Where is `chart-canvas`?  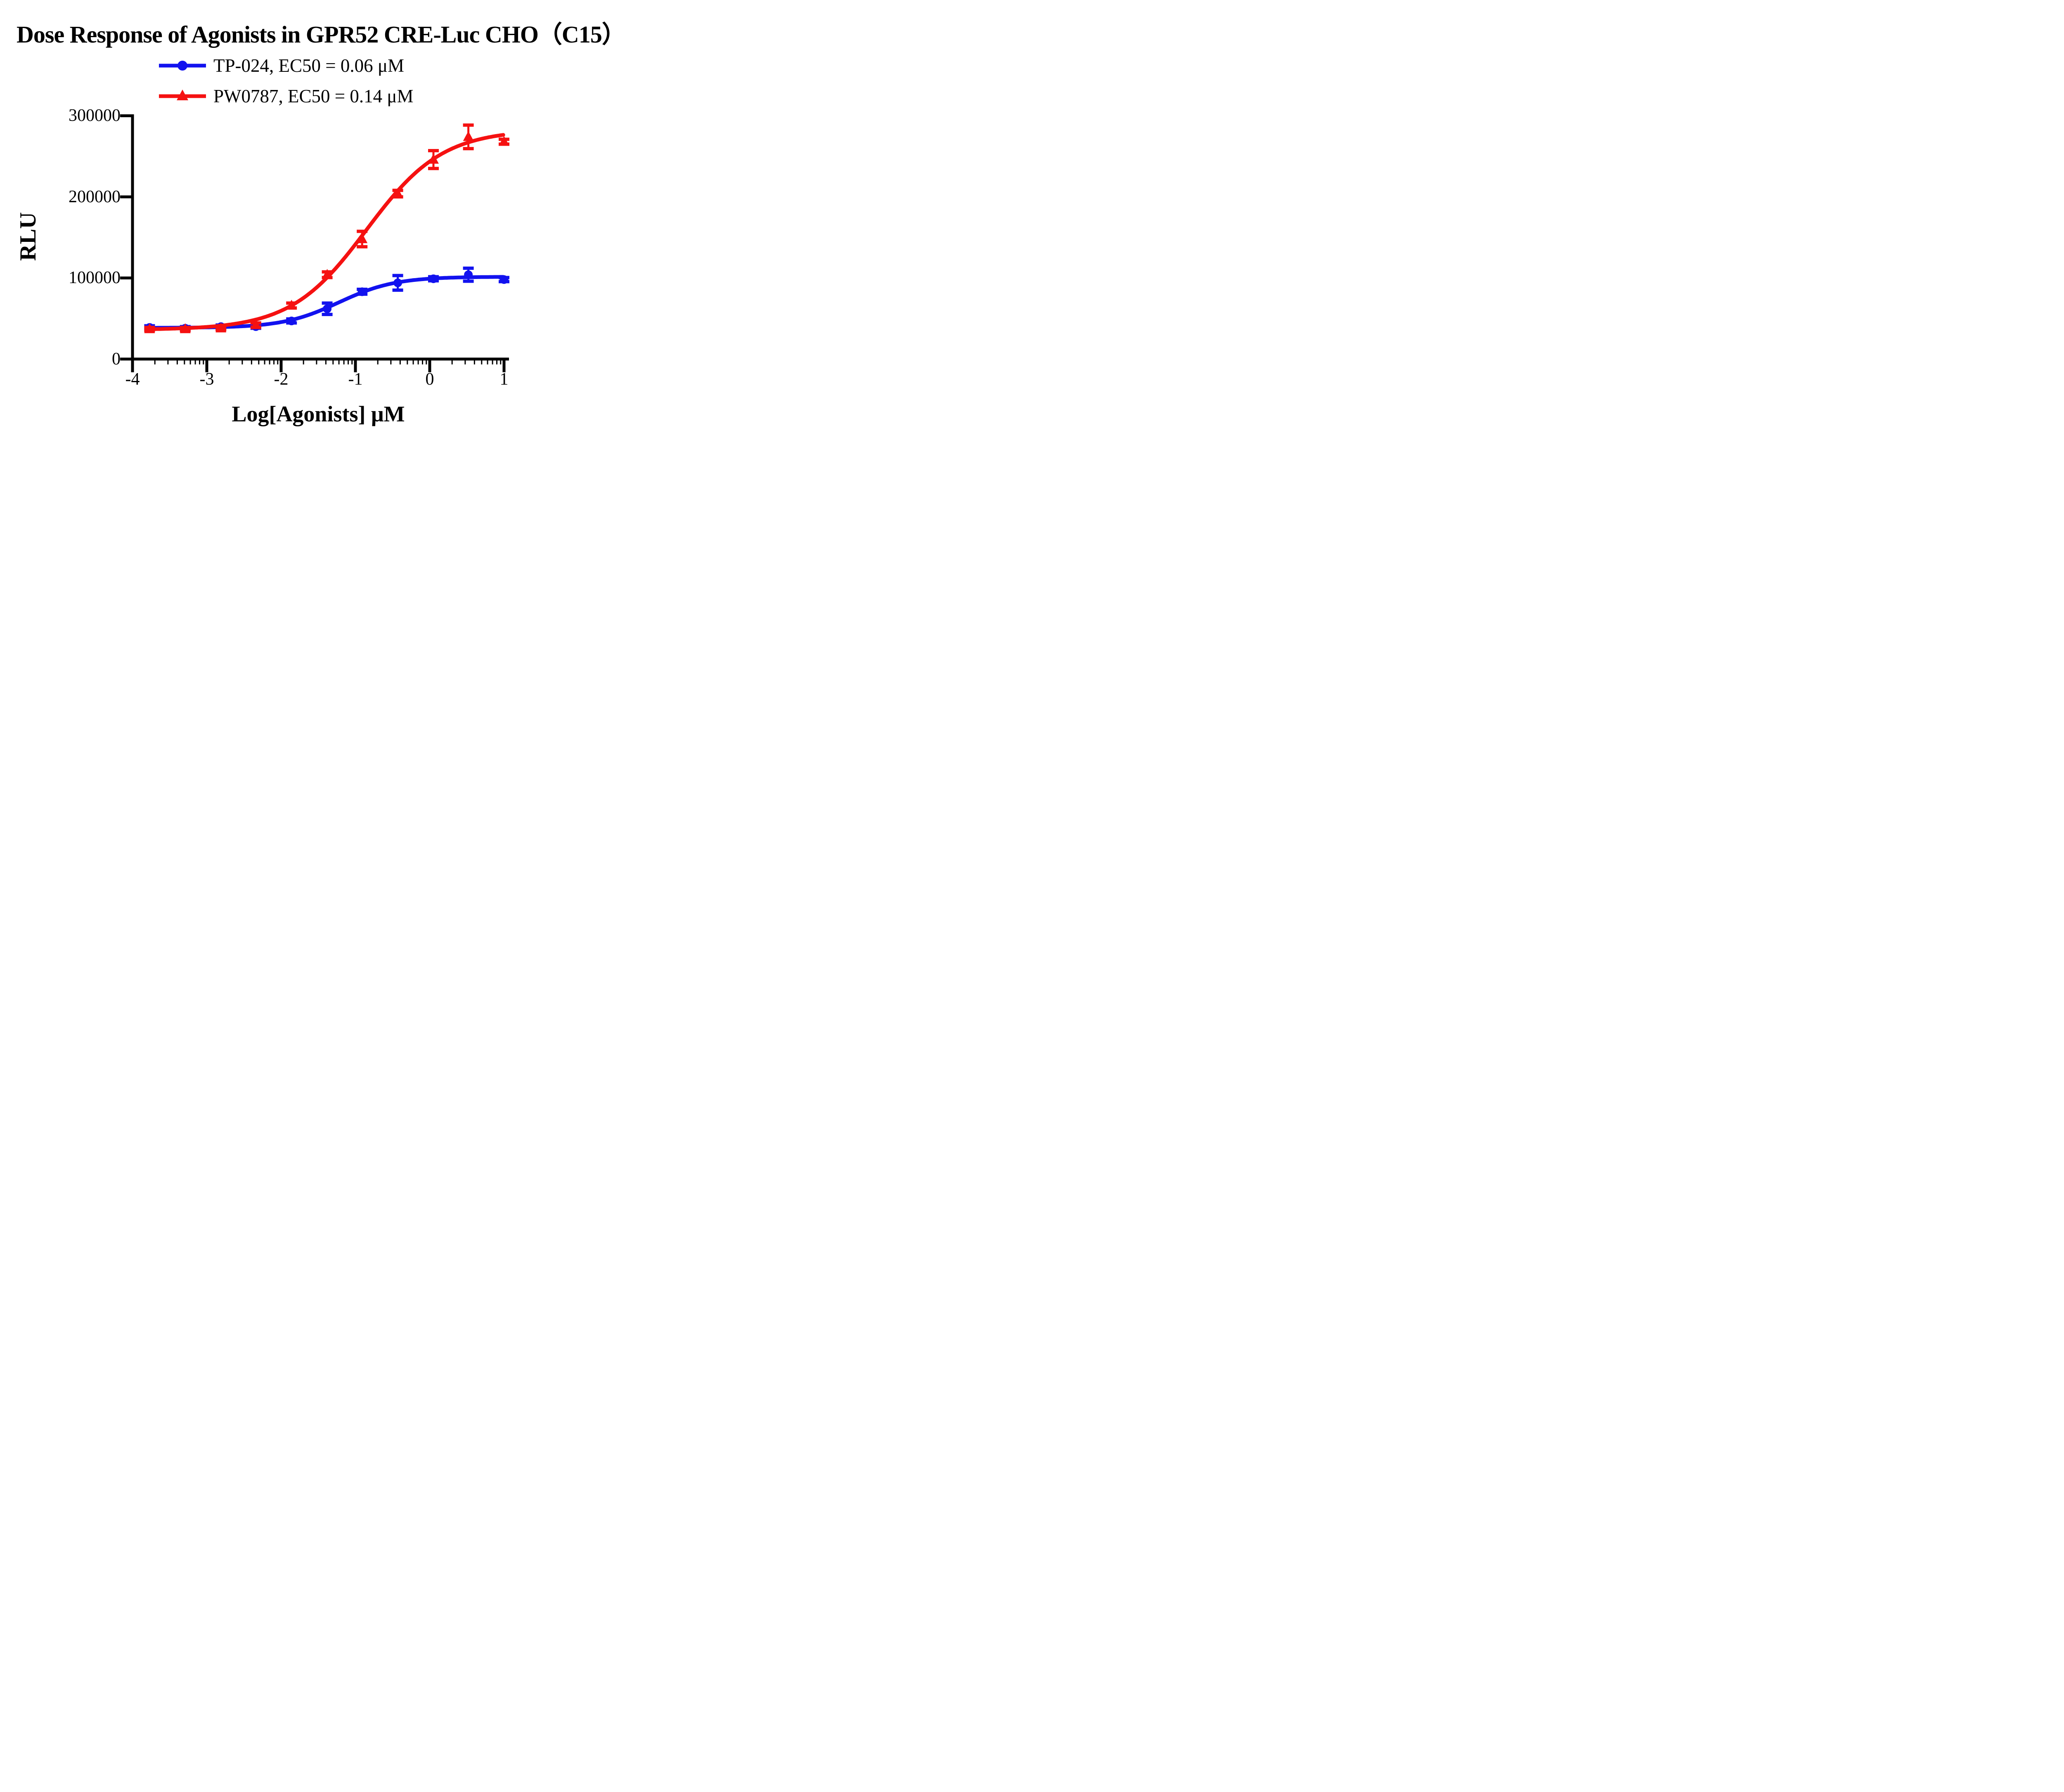
chart-canvas is located at coordinates (314, 243).